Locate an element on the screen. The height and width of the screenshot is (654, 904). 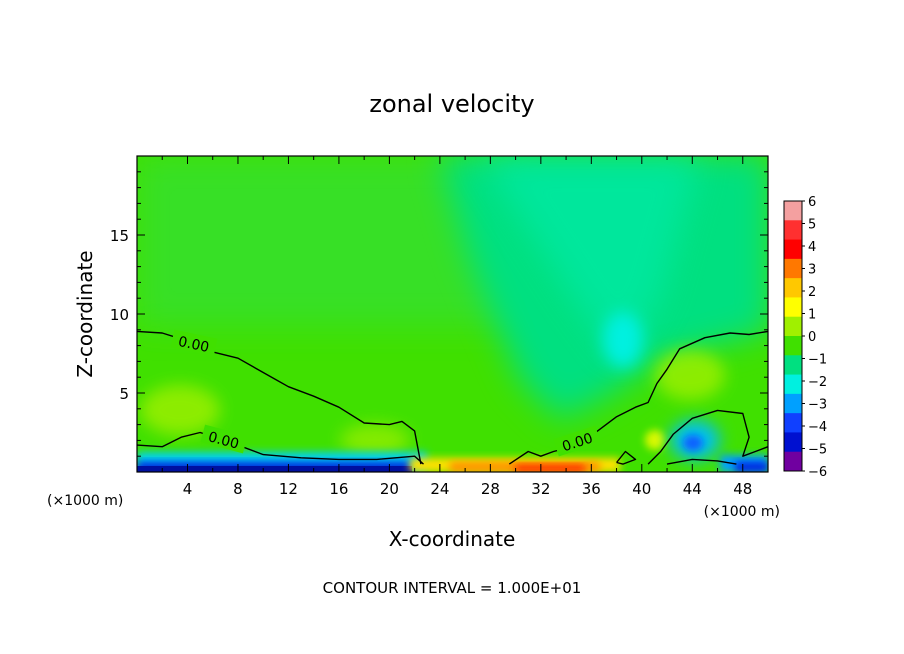
field-negative-lobe-upper is located at coordinates (623, 340).